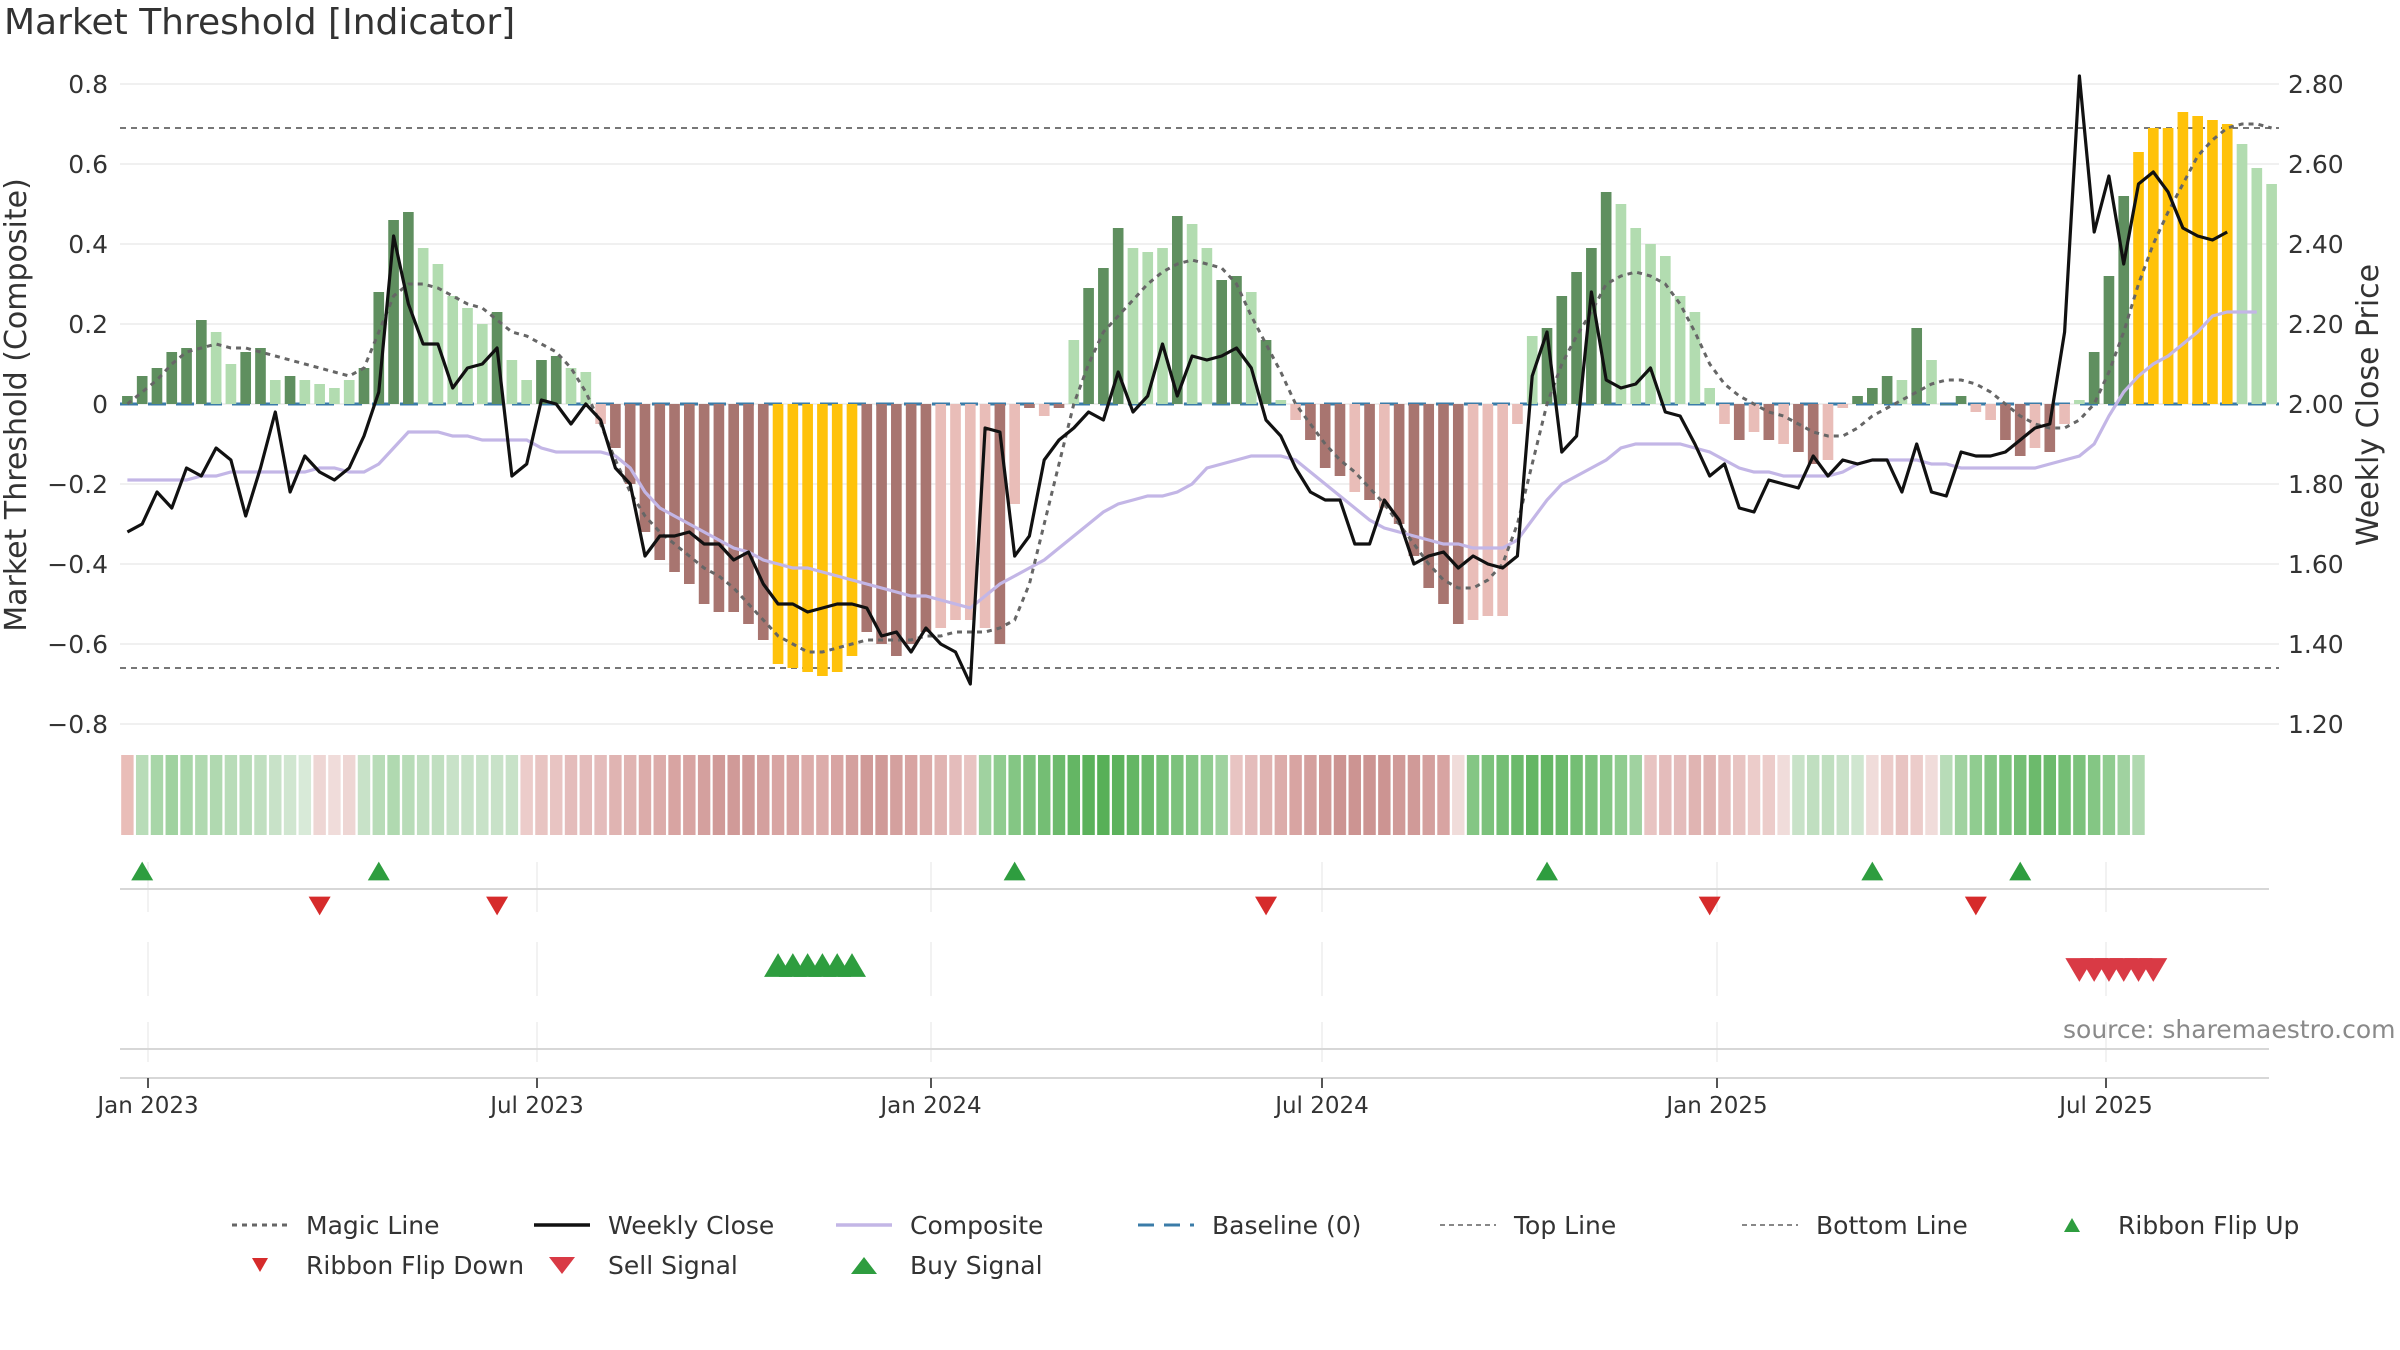  Describe the element at coordinates (2316, 164) in the screenshot. I see `right-tick-label: 2.60` at that location.